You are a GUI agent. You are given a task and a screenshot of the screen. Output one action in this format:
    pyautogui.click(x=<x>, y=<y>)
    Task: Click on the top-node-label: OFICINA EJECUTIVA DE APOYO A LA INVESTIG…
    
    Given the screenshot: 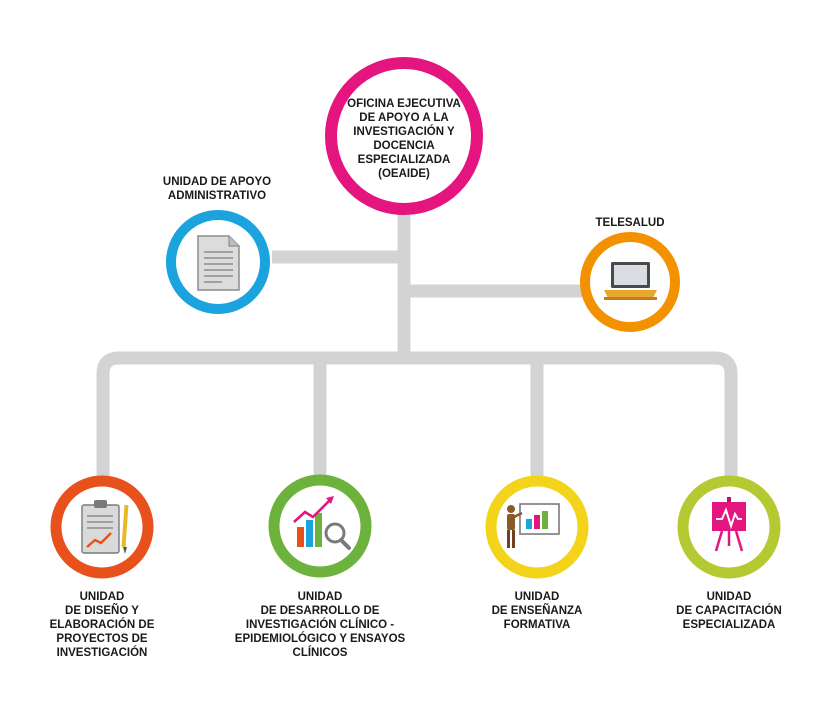 What is the action you would take?
    pyautogui.click(x=404, y=139)
    